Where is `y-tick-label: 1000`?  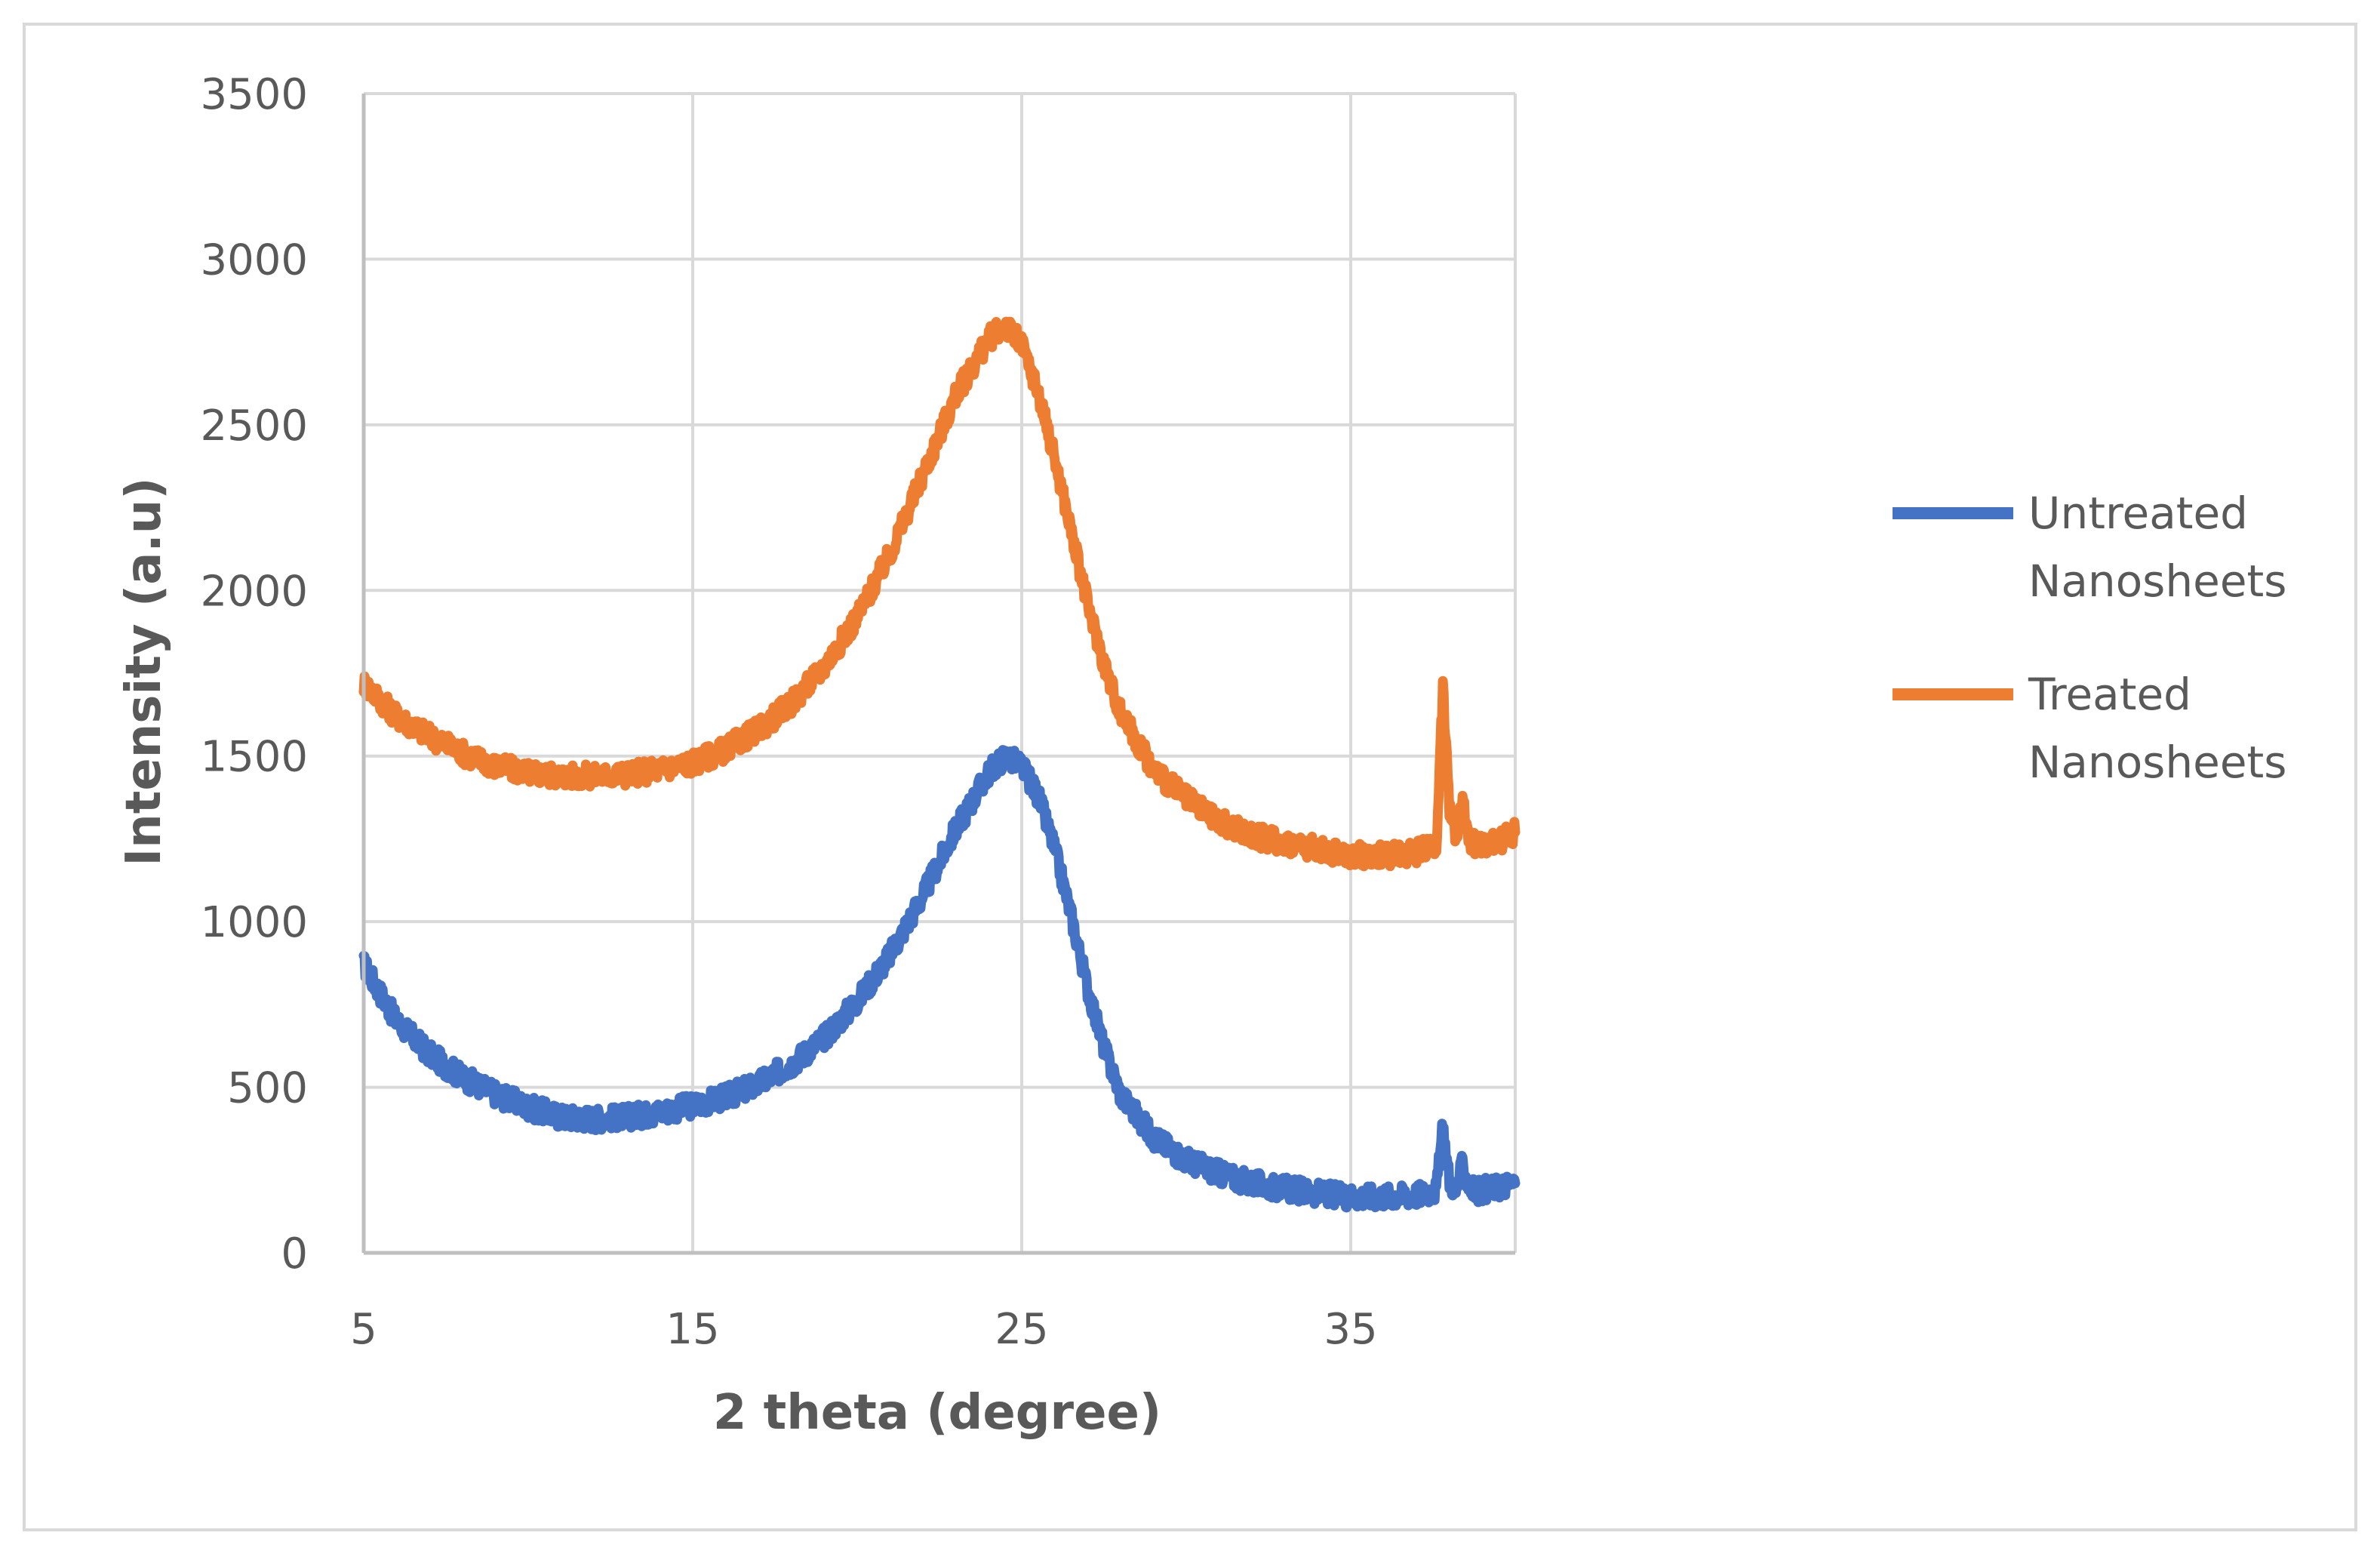 y-tick-label: 1000 is located at coordinates (254, 922).